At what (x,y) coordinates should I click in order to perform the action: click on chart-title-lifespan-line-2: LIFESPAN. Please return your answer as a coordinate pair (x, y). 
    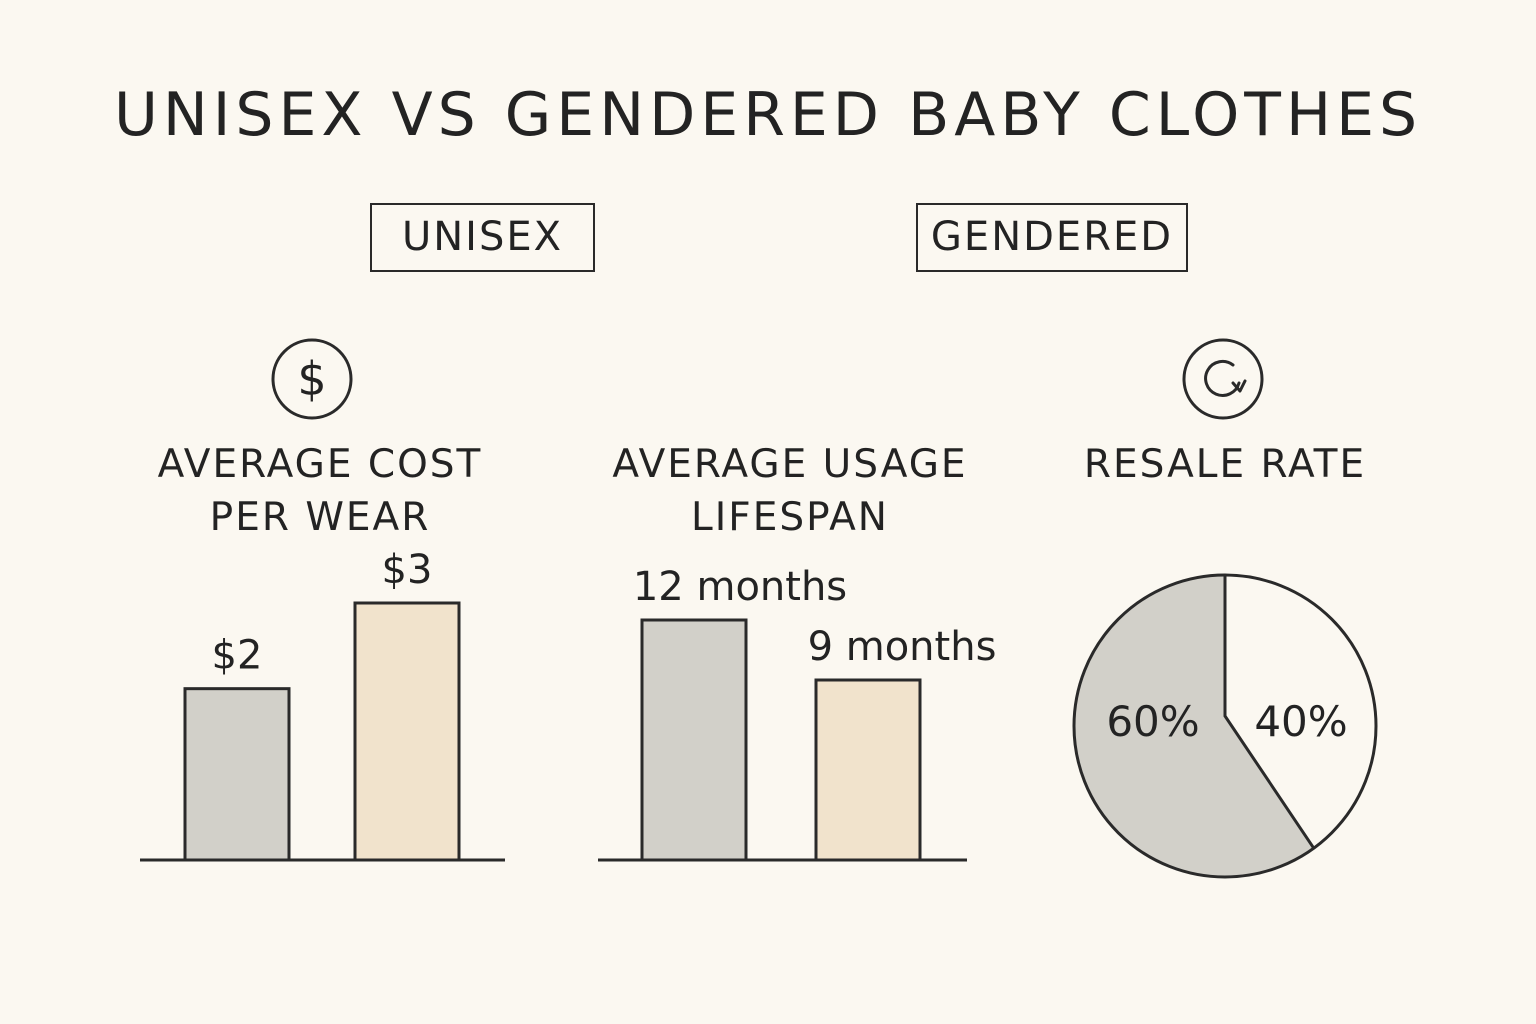
    Looking at the image, I should click on (790, 517).